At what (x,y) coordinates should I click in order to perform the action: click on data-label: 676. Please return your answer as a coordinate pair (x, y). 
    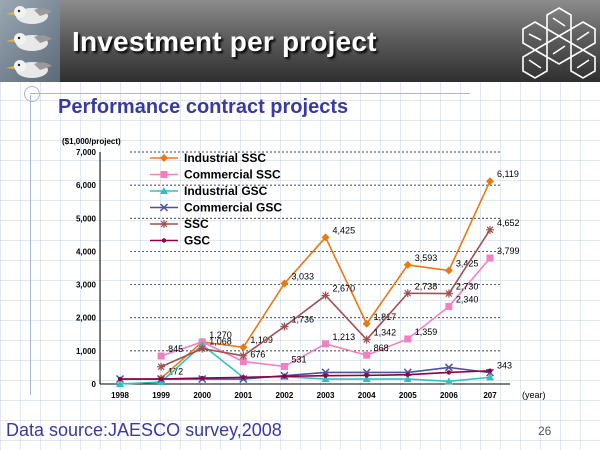
    Looking at the image, I should click on (257, 355).